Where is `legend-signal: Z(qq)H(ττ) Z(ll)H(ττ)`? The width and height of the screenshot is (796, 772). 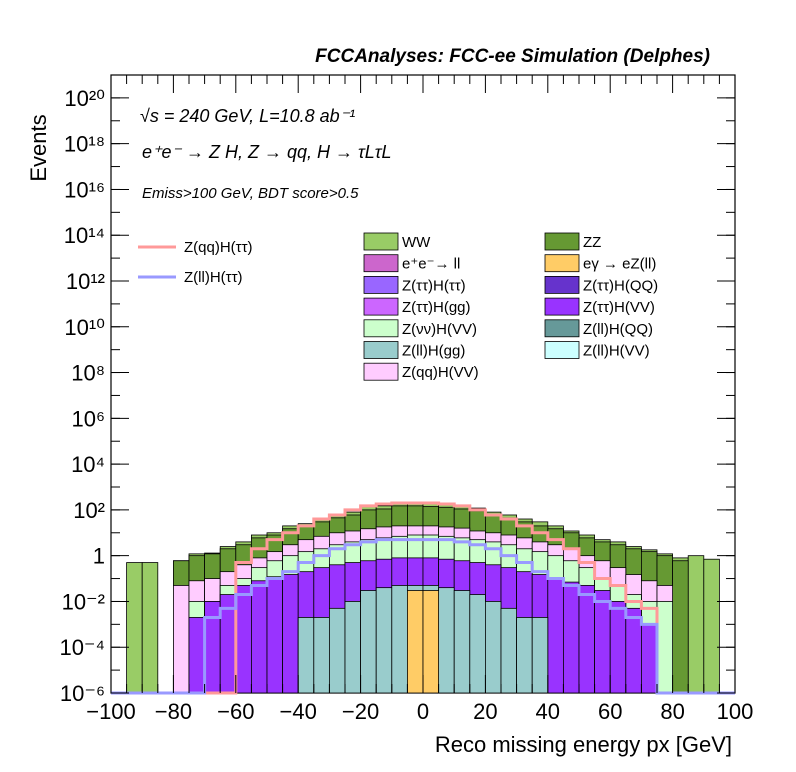 legend-signal: Z(qq)H(ττ) Z(ll)H(ττ) is located at coordinates (195, 262).